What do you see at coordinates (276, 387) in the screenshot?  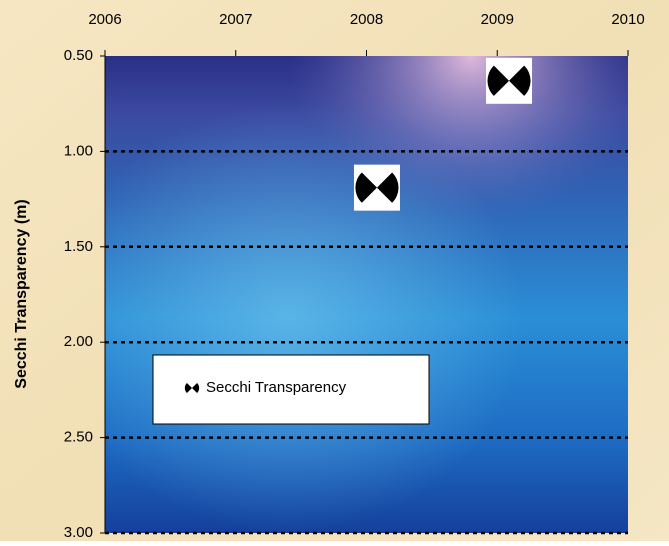 I see `legend-label: Secchi Transparency` at bounding box center [276, 387].